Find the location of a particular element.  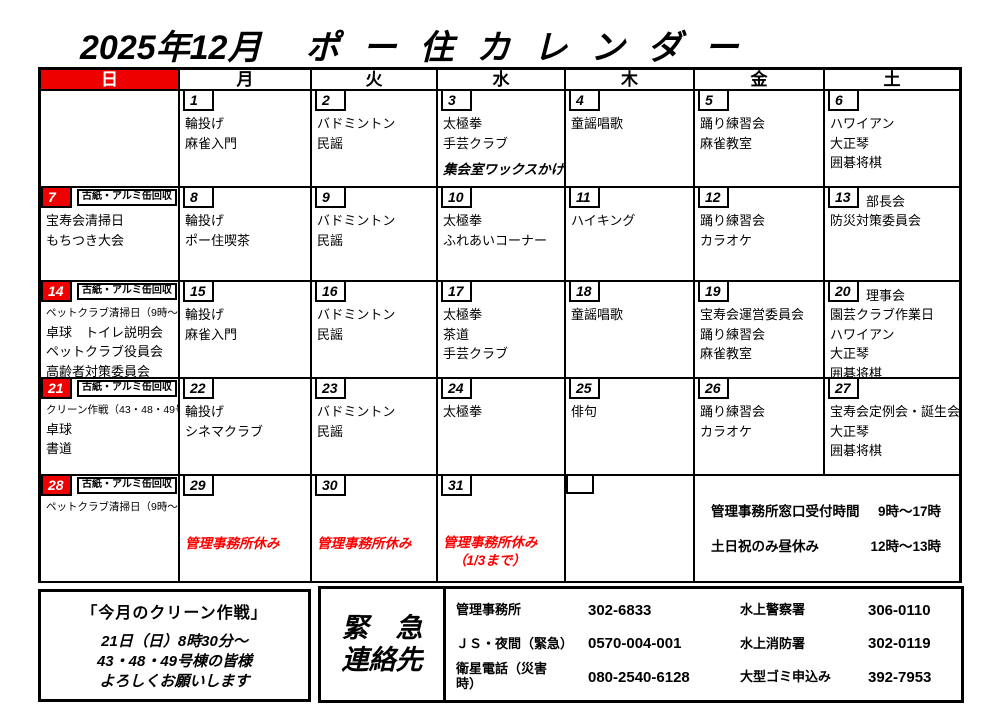

event-item: 管理事務所休み is located at coordinates (490, 542).